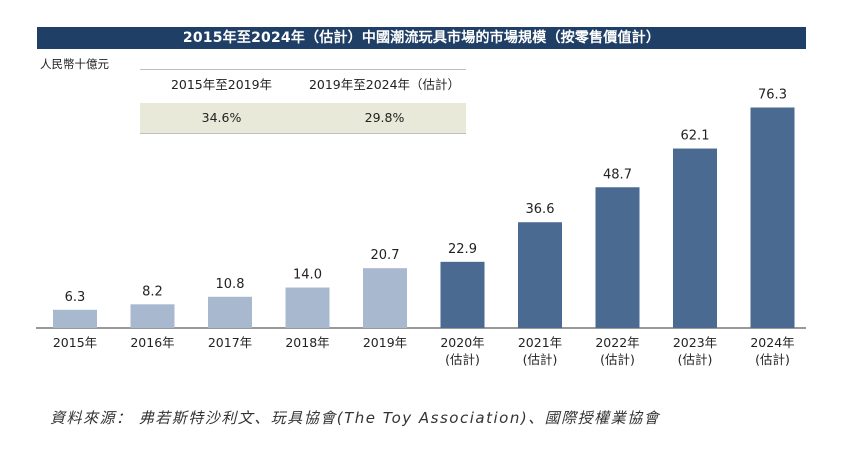 The image size is (867, 455). What do you see at coordinates (152, 342) in the screenshot?
I see `x-tick-label-1-0: 2016年` at bounding box center [152, 342].